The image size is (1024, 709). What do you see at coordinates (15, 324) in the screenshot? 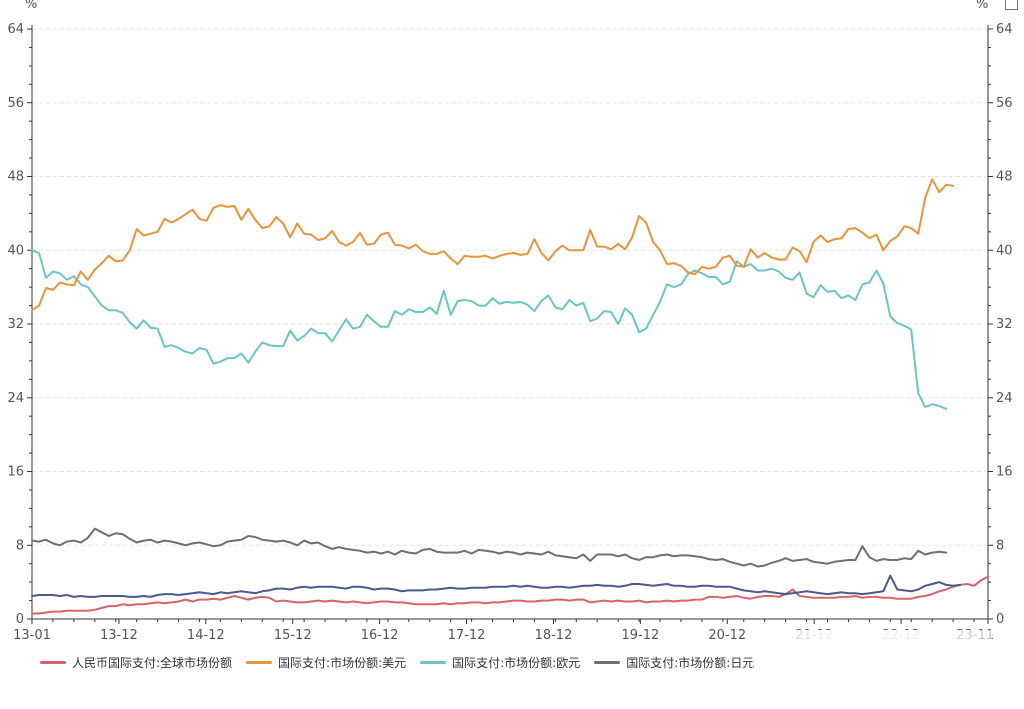
I see `y-tick-label-left: 32` at bounding box center [15, 324].